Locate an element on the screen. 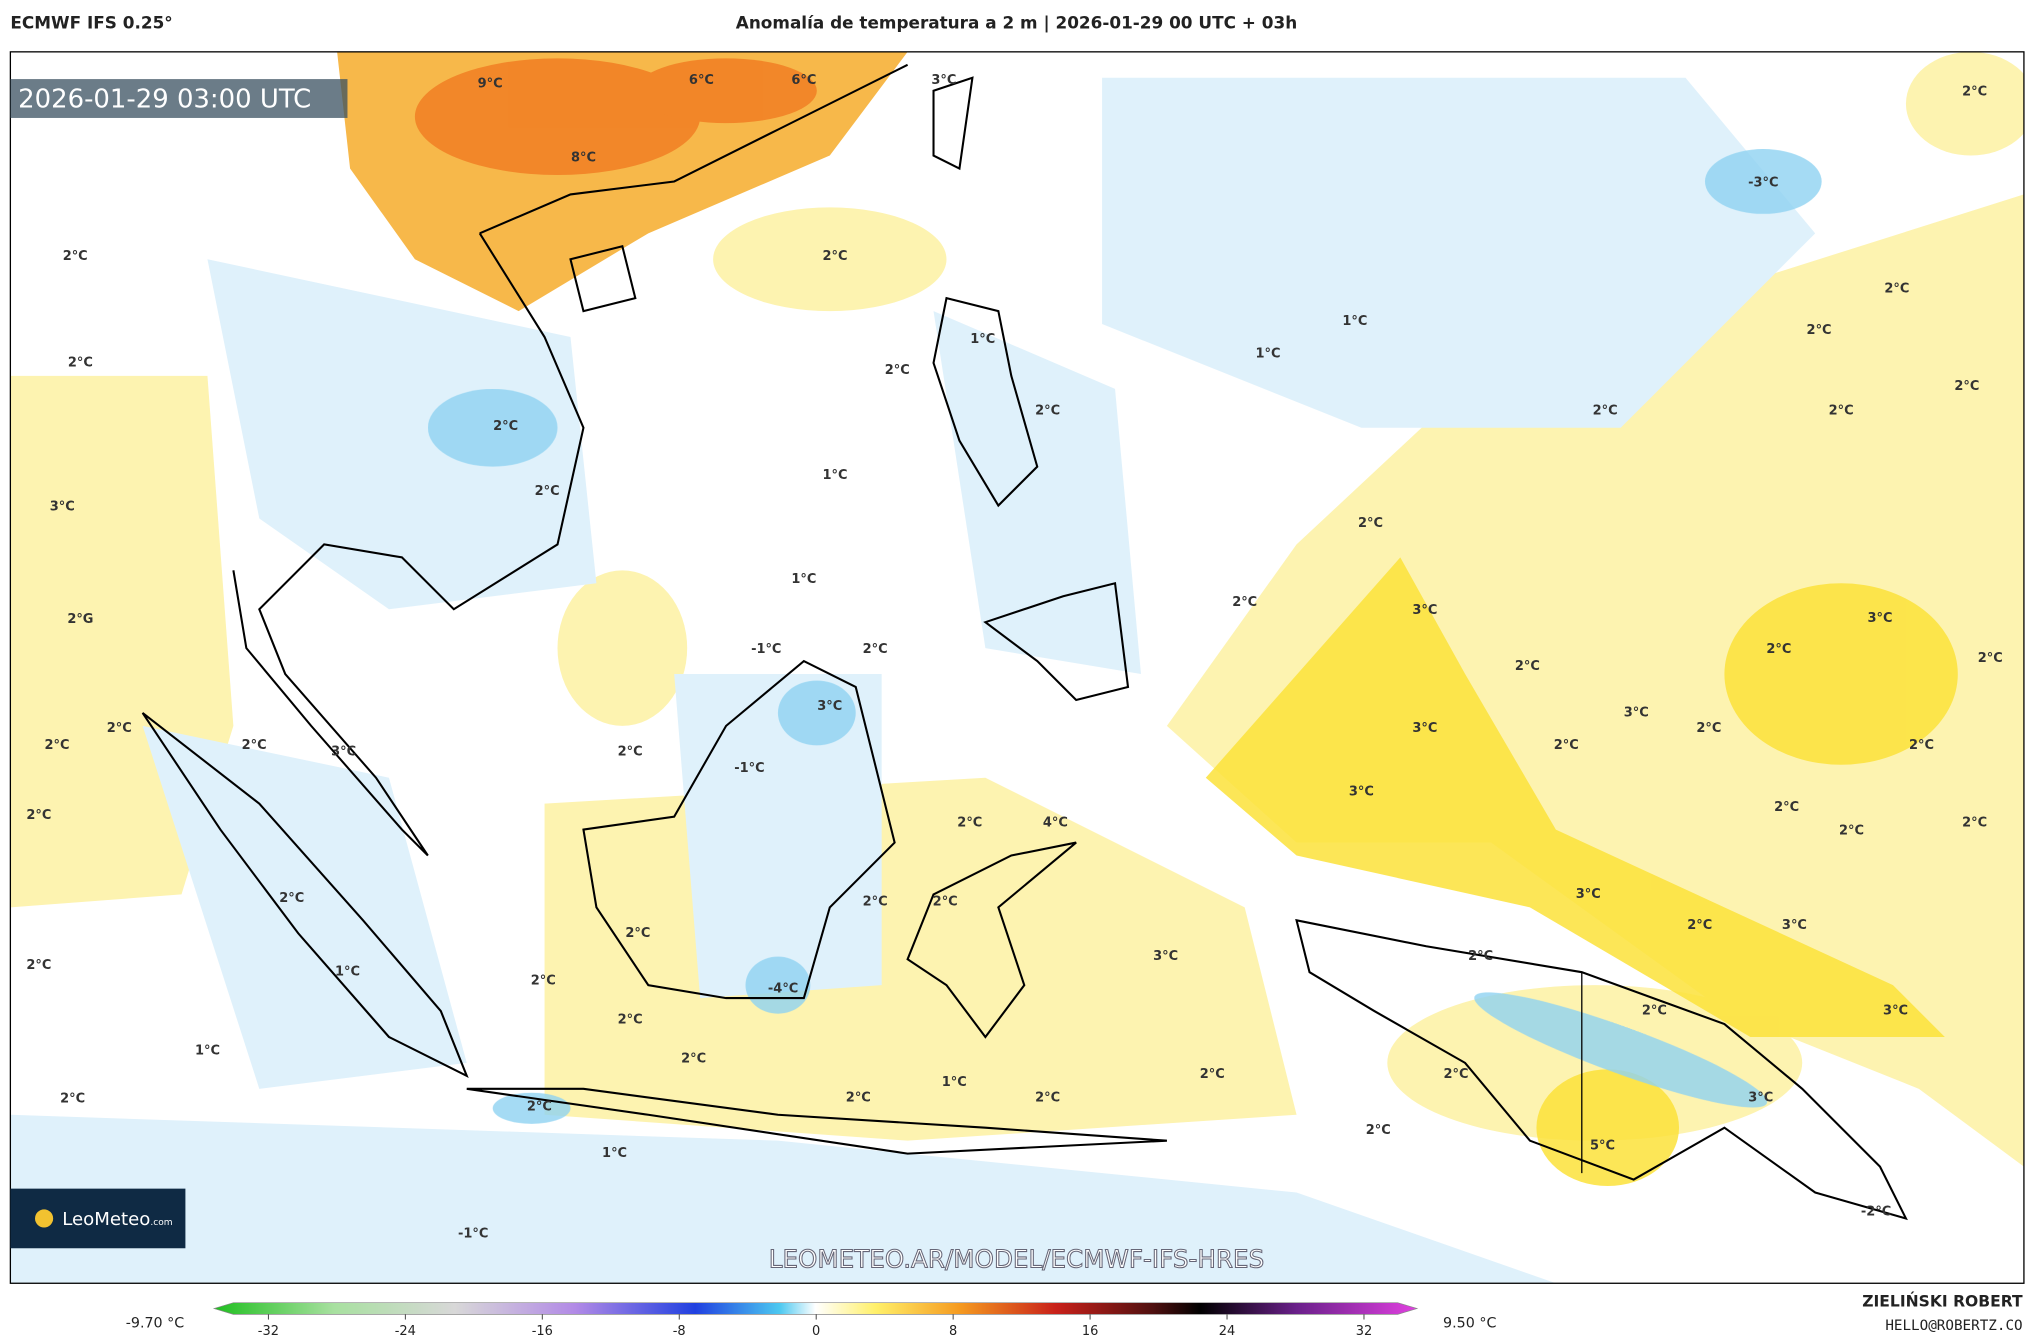 This screenshot has width=2033, height=1339. colorbar-tick-label: 32 is located at coordinates (1364, 1331).